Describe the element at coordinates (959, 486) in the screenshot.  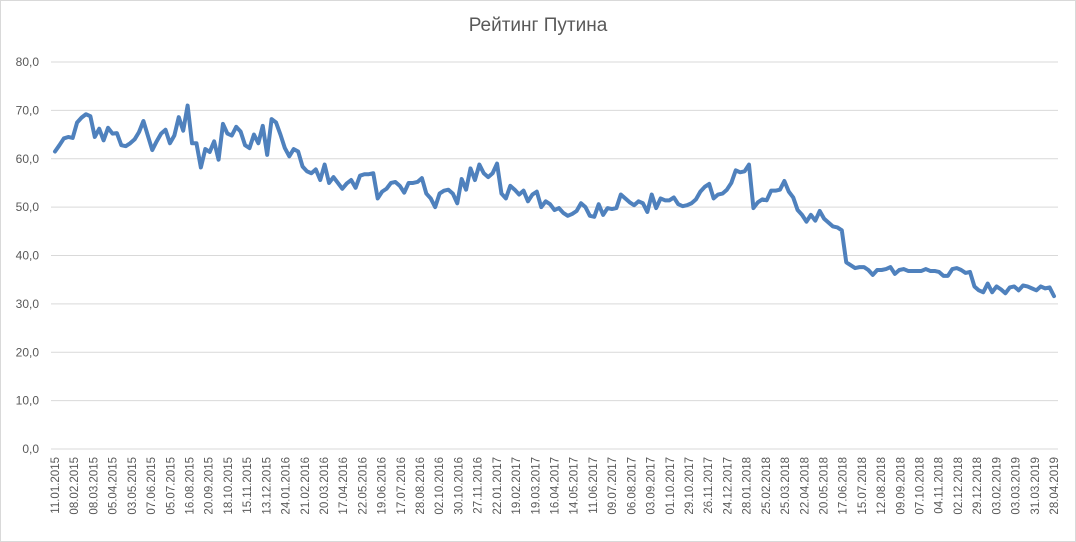
I see `x-tick-label: 02.12.2018` at that location.